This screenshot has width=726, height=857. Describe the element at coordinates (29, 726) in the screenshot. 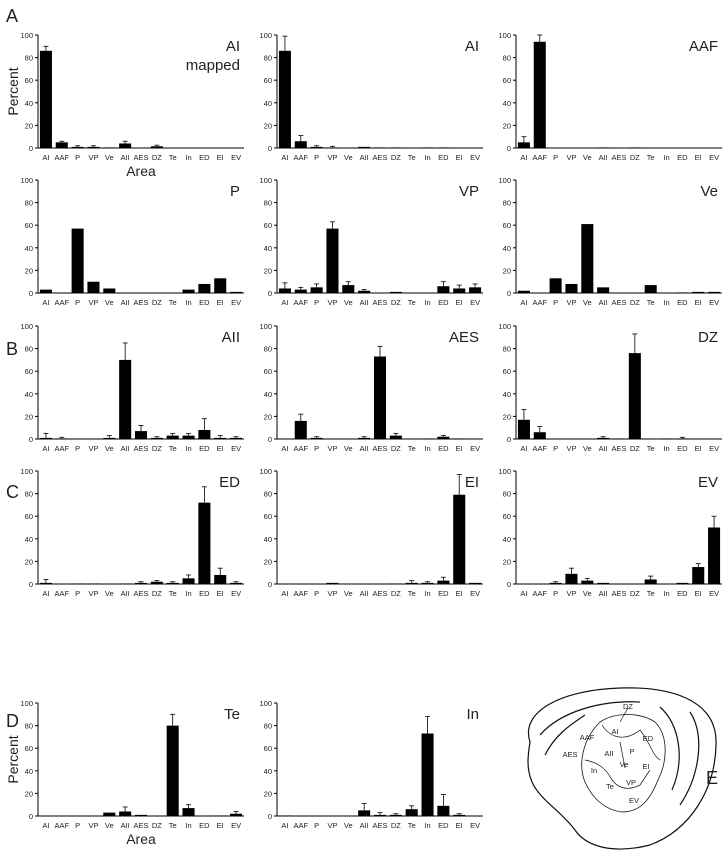

I see `y-tick-label: 80` at that location.